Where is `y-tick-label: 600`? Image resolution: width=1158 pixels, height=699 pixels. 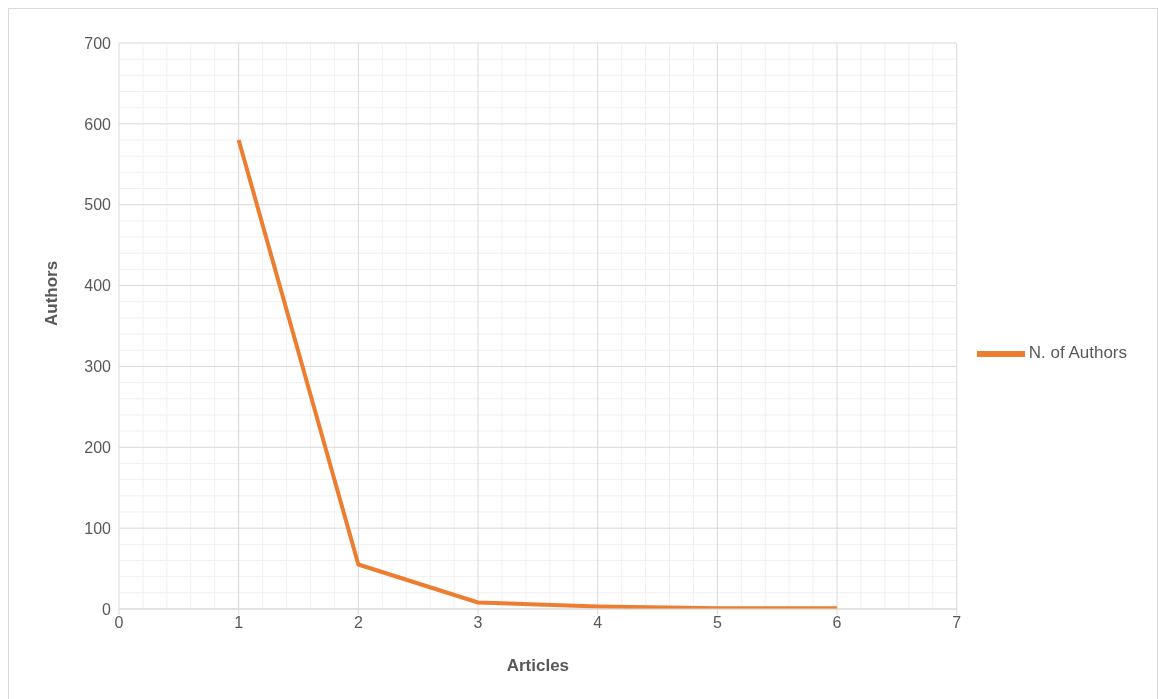 y-tick-label: 600 is located at coordinates (98, 124).